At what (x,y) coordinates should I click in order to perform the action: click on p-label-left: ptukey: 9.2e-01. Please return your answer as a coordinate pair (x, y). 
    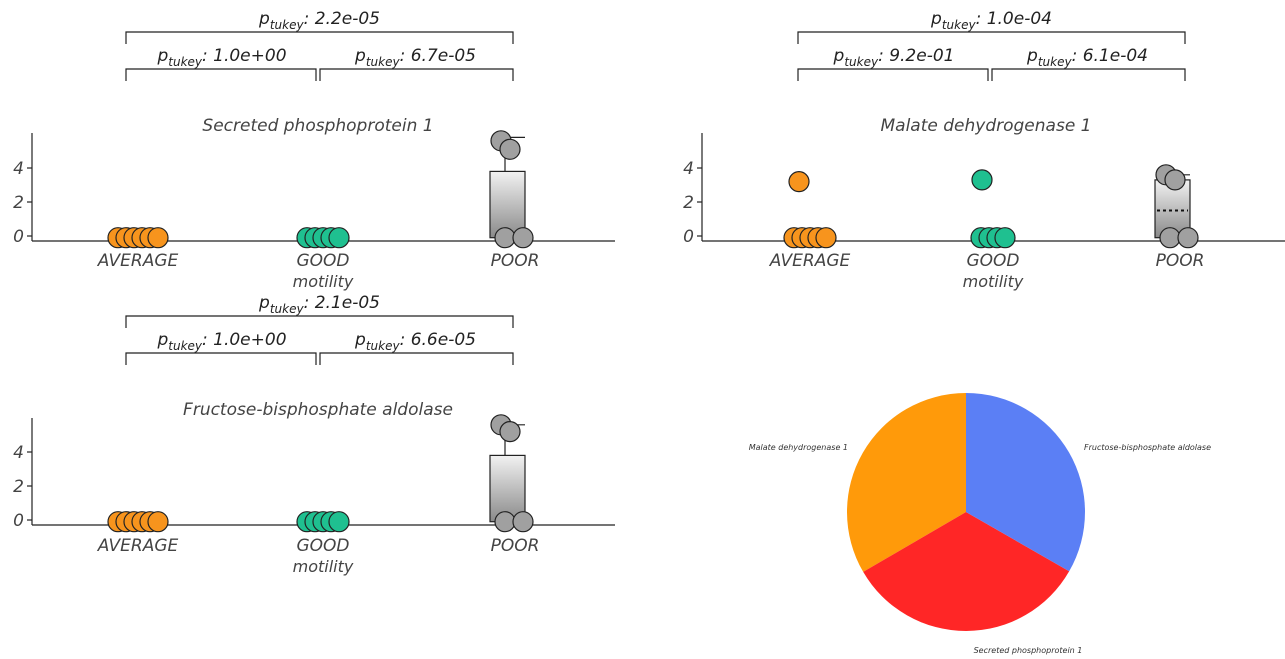
    Looking at the image, I should click on (894, 57).